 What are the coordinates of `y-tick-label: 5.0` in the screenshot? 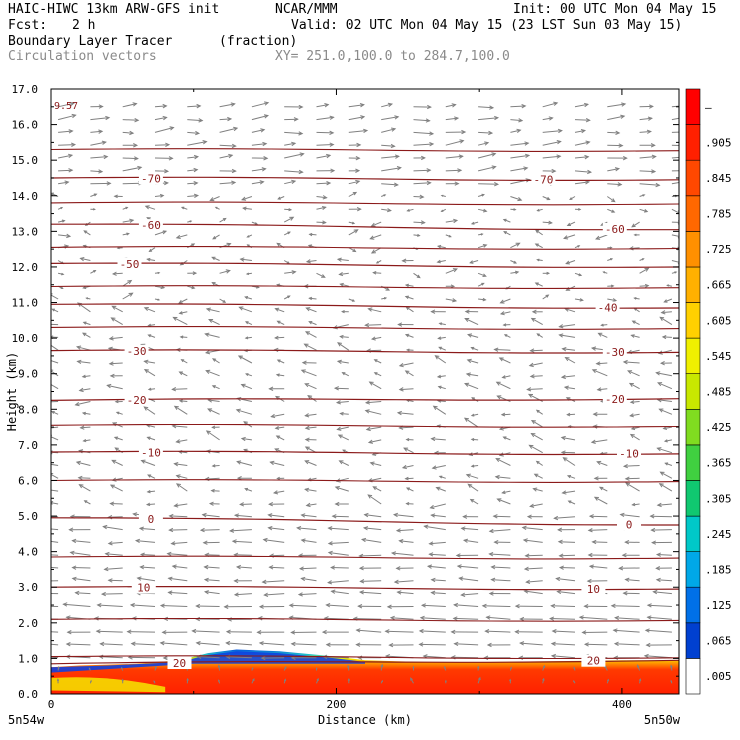 It's located at (28, 516).